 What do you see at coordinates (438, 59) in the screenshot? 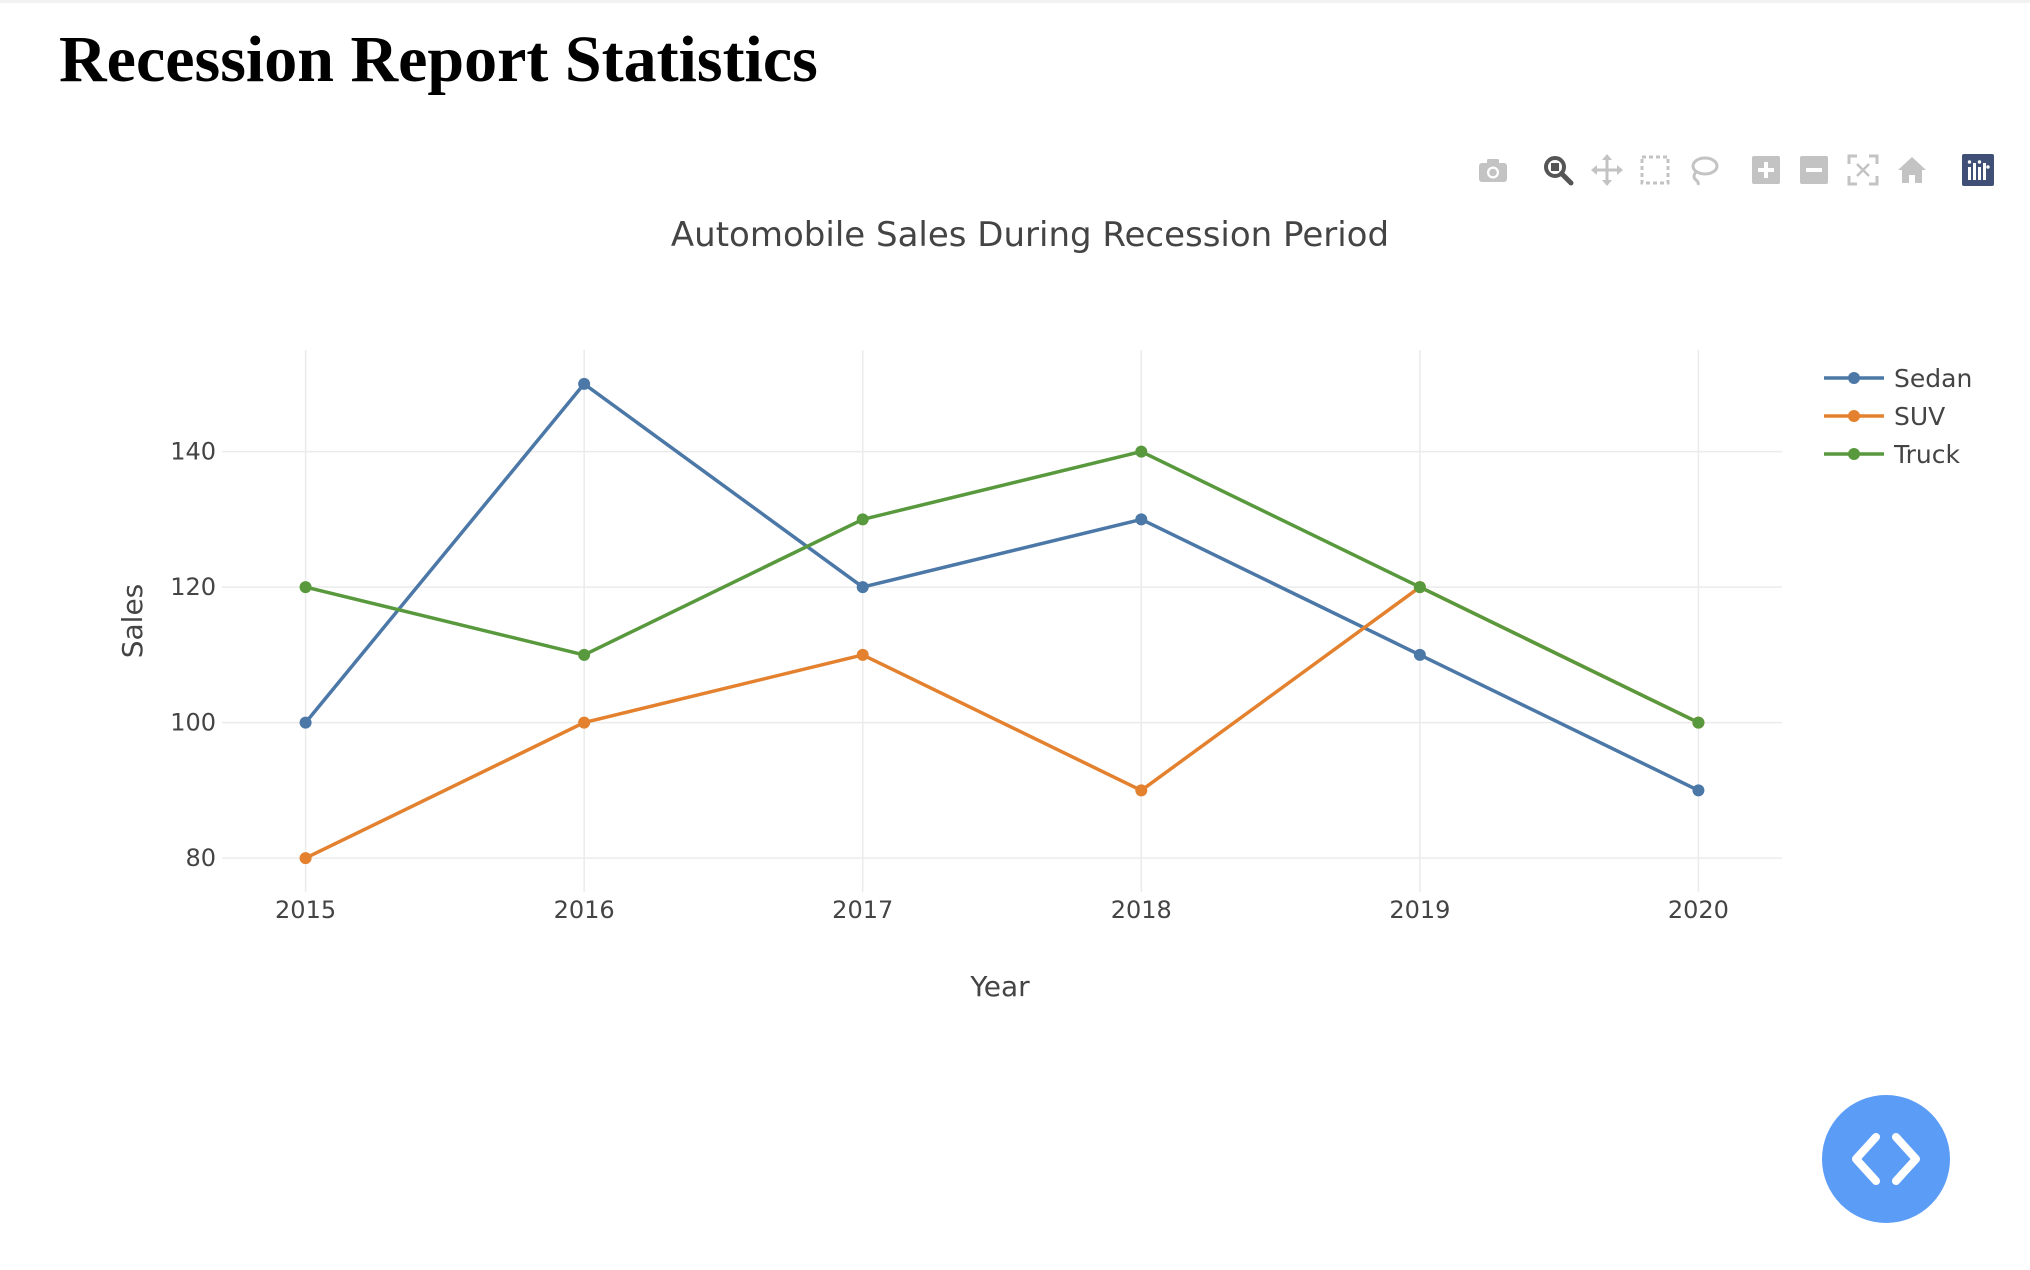
I see `page-title: Recession Report Statistics` at bounding box center [438, 59].